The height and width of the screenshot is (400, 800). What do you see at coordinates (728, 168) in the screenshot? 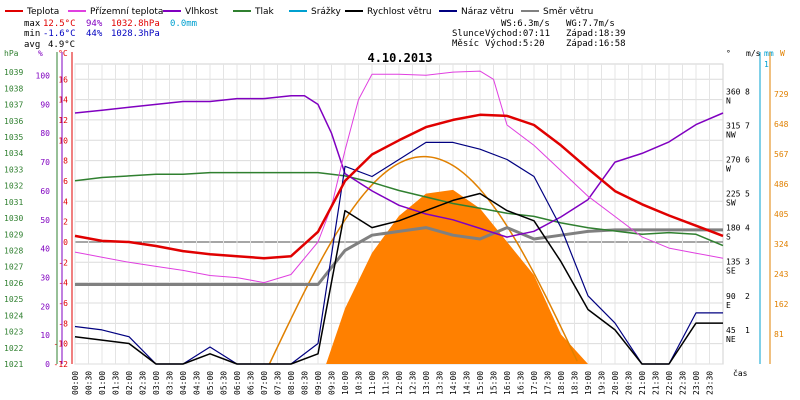
I see `tick-label-compass: W` at bounding box center [728, 168].